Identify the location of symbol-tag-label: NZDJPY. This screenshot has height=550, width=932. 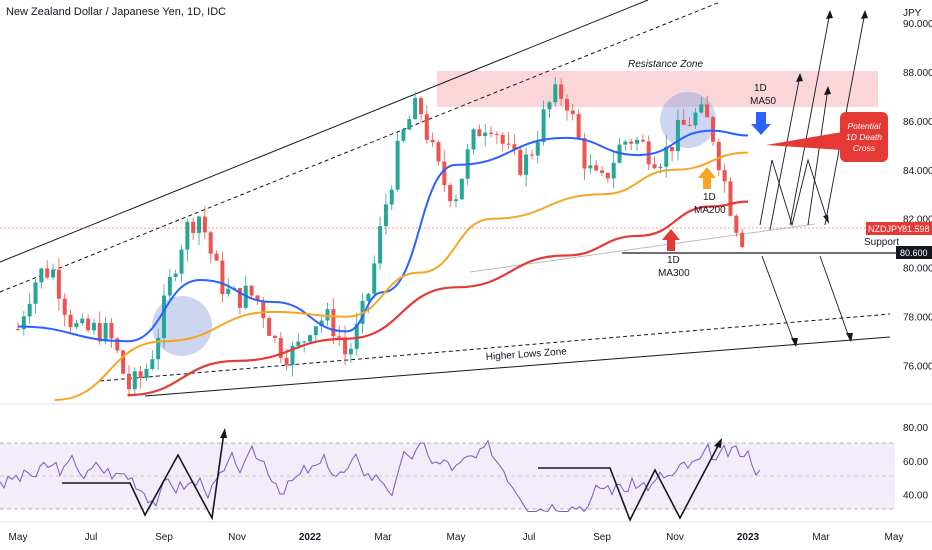
(885, 229).